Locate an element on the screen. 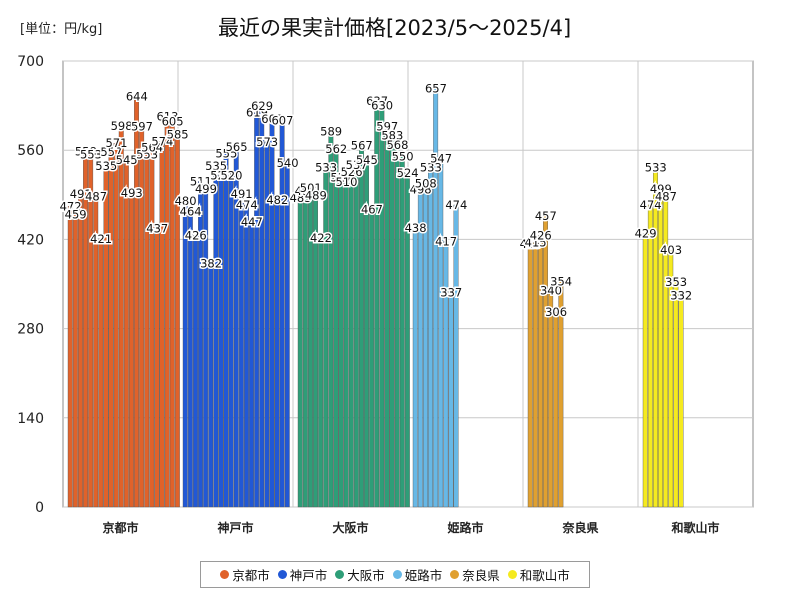 The image size is (800, 600). legend-label: 姫路市 is located at coordinates (423, 575).